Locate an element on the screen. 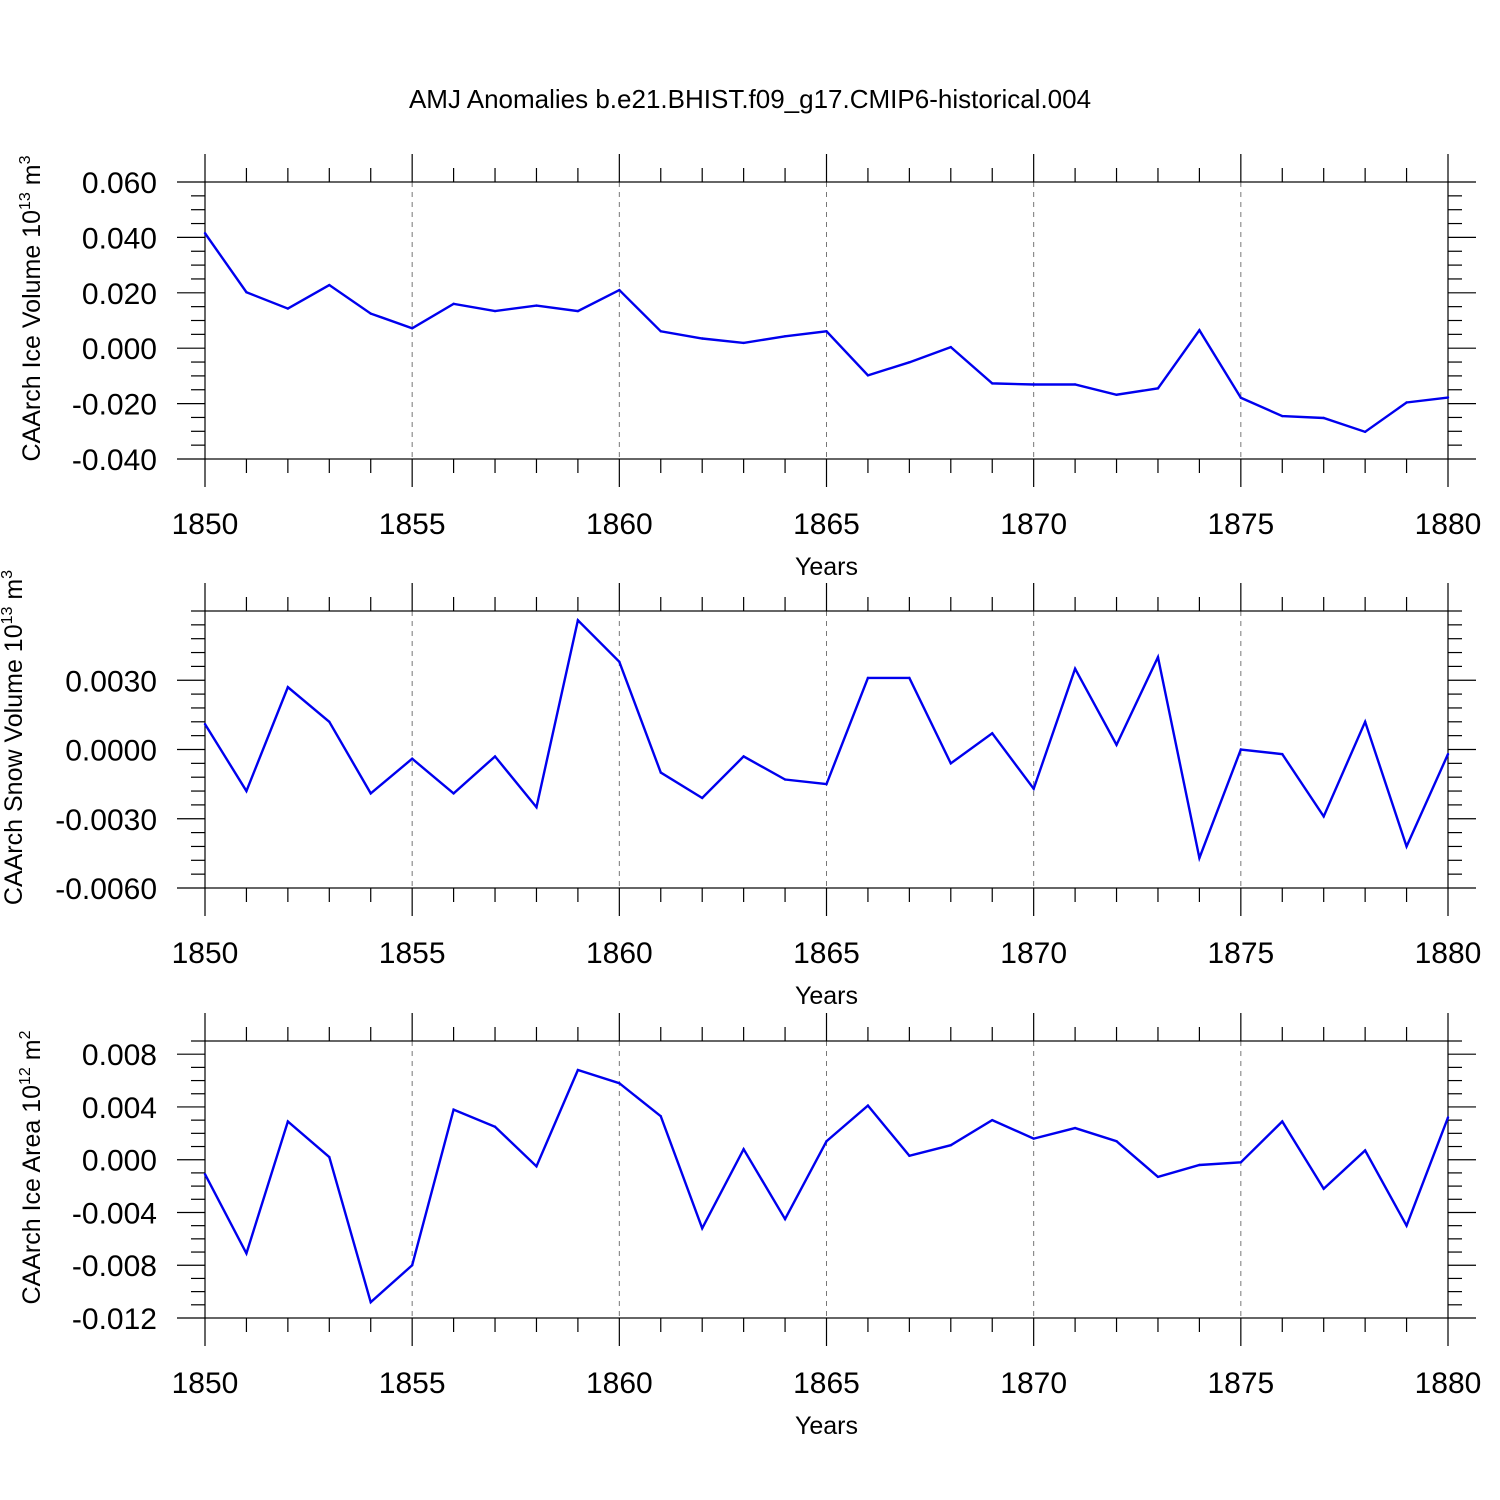 The width and height of the screenshot is (1500, 1500). y-tick-label: 0.008 is located at coordinates (119, 1055).